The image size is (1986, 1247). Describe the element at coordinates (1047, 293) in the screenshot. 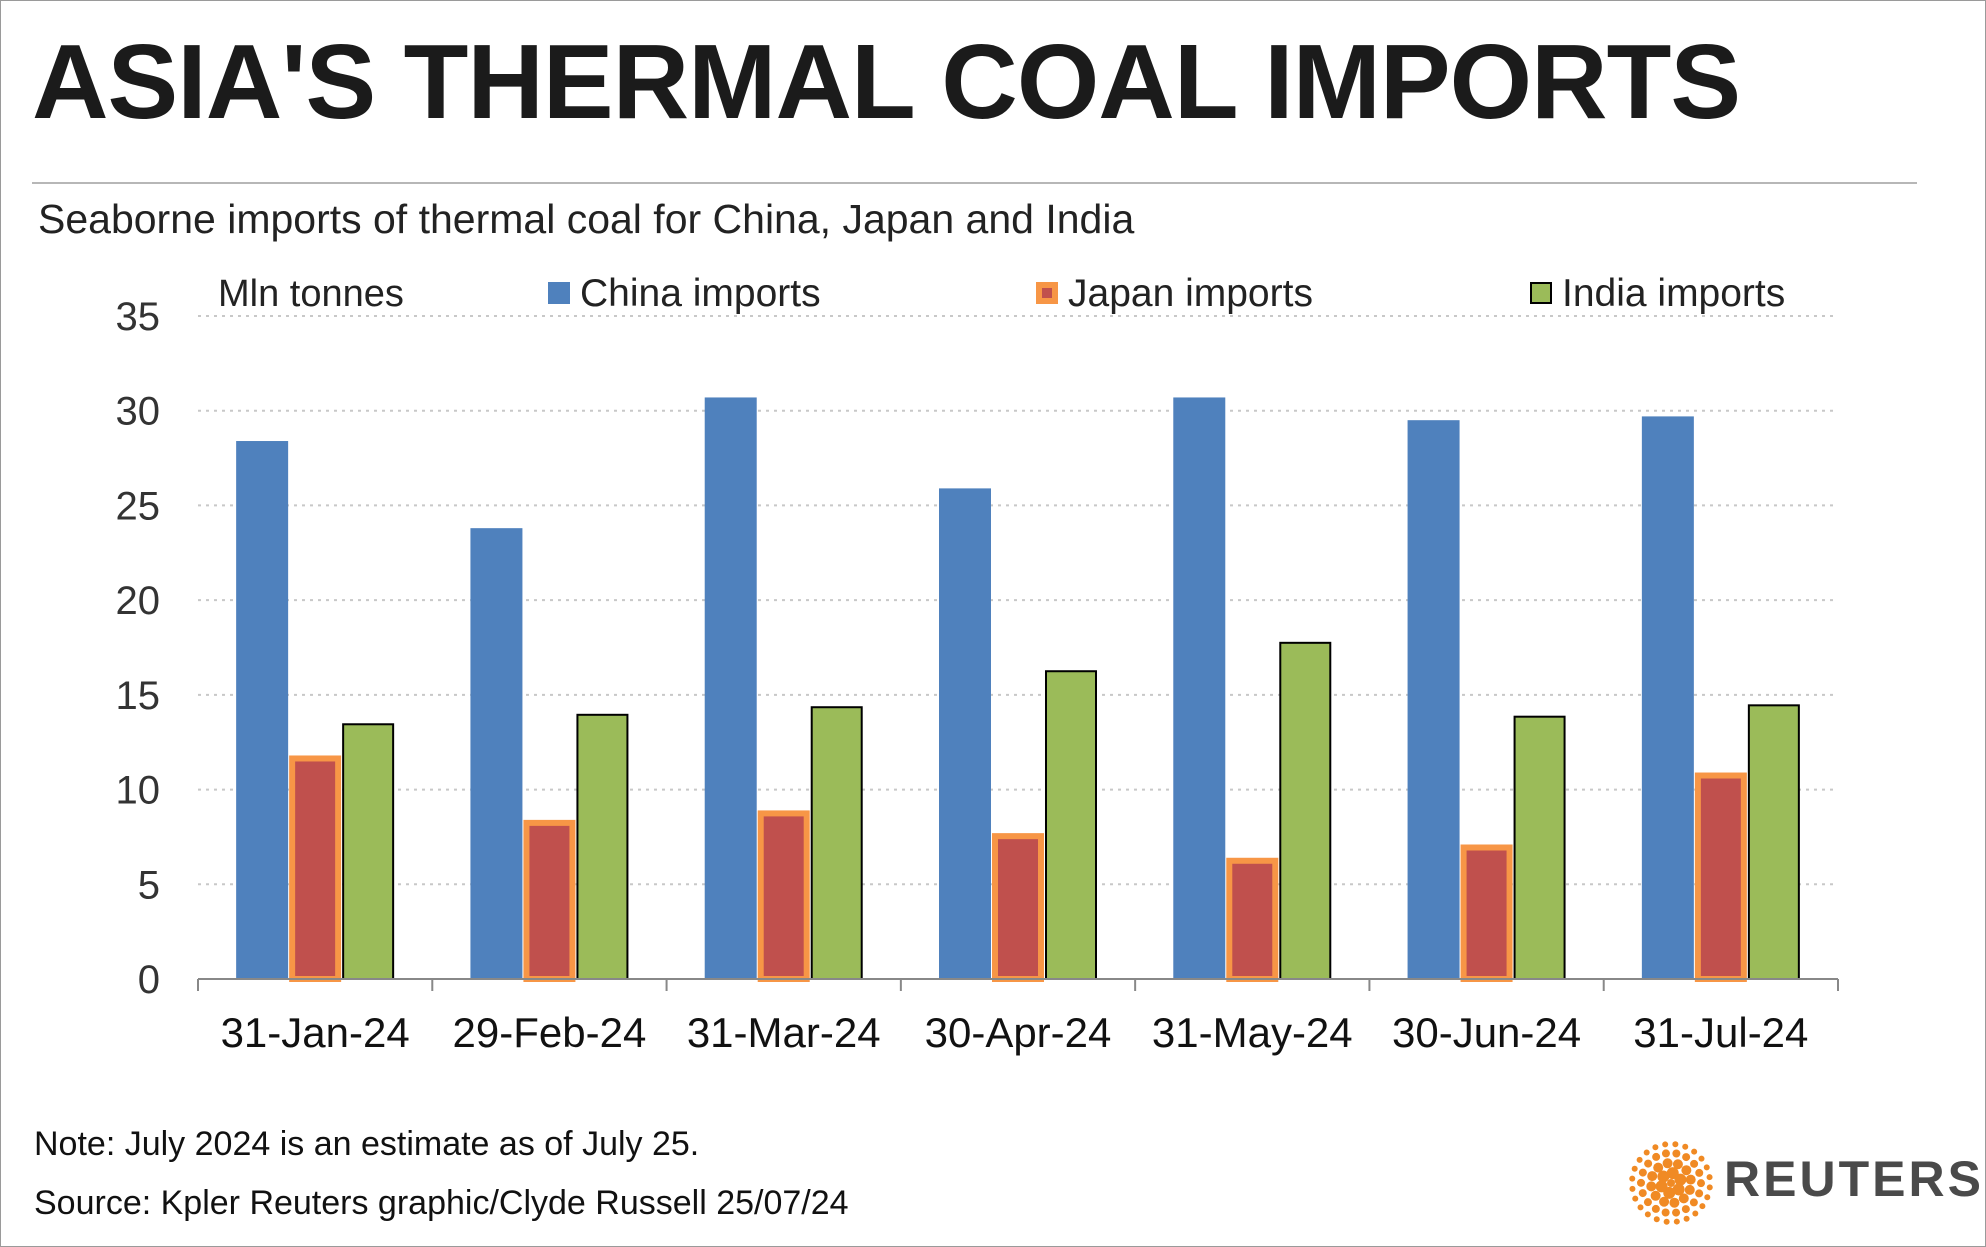

I see `legend-japan-swatch-inner` at that location.